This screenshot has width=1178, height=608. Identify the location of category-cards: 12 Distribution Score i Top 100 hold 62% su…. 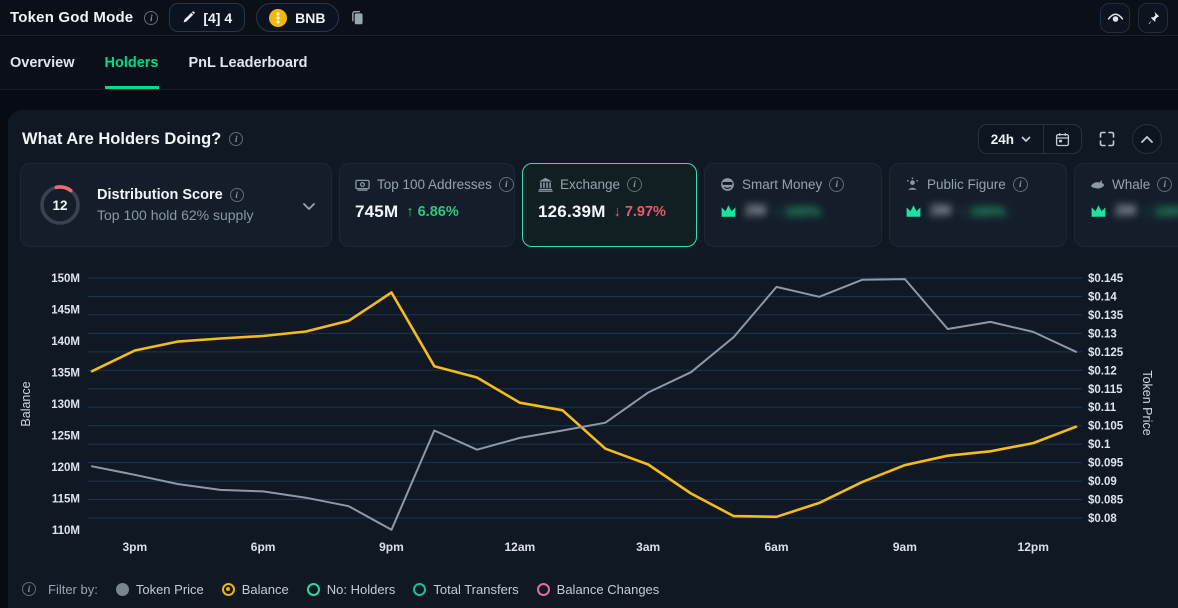
(599, 205).